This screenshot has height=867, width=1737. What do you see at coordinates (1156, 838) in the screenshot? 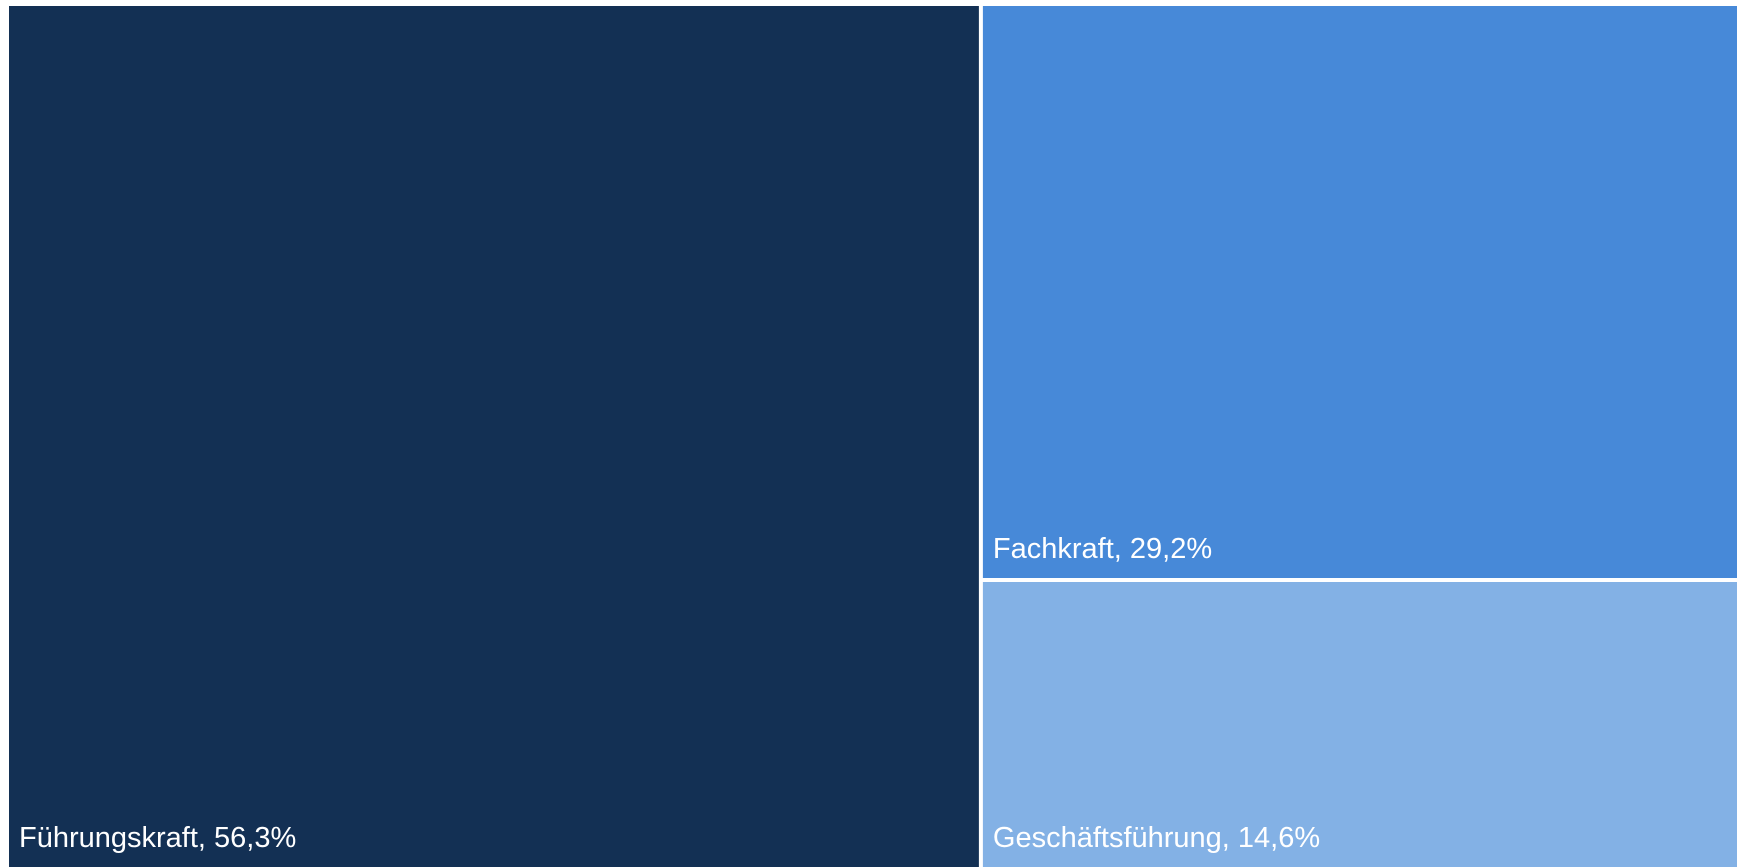
I see `tile-label: Geschäftsführung, 14,6%` at bounding box center [1156, 838].